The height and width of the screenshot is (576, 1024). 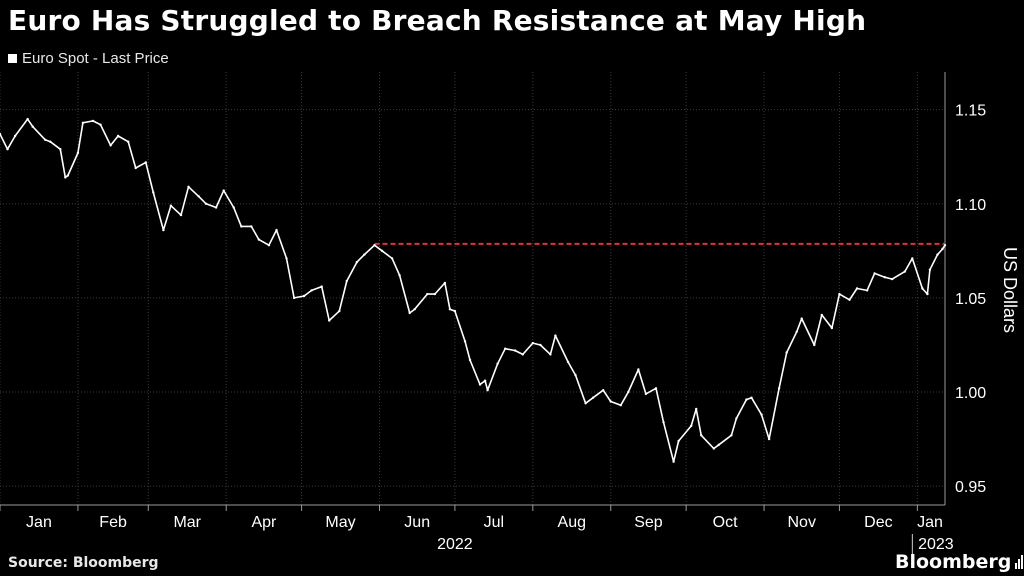 I want to click on x-tick-label: Feb, so click(x=113, y=522).